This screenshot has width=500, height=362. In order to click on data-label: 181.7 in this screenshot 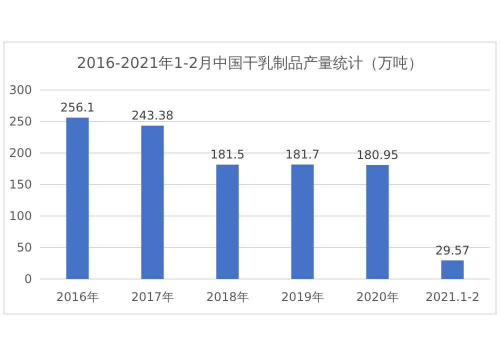, I will do `click(302, 155)`.